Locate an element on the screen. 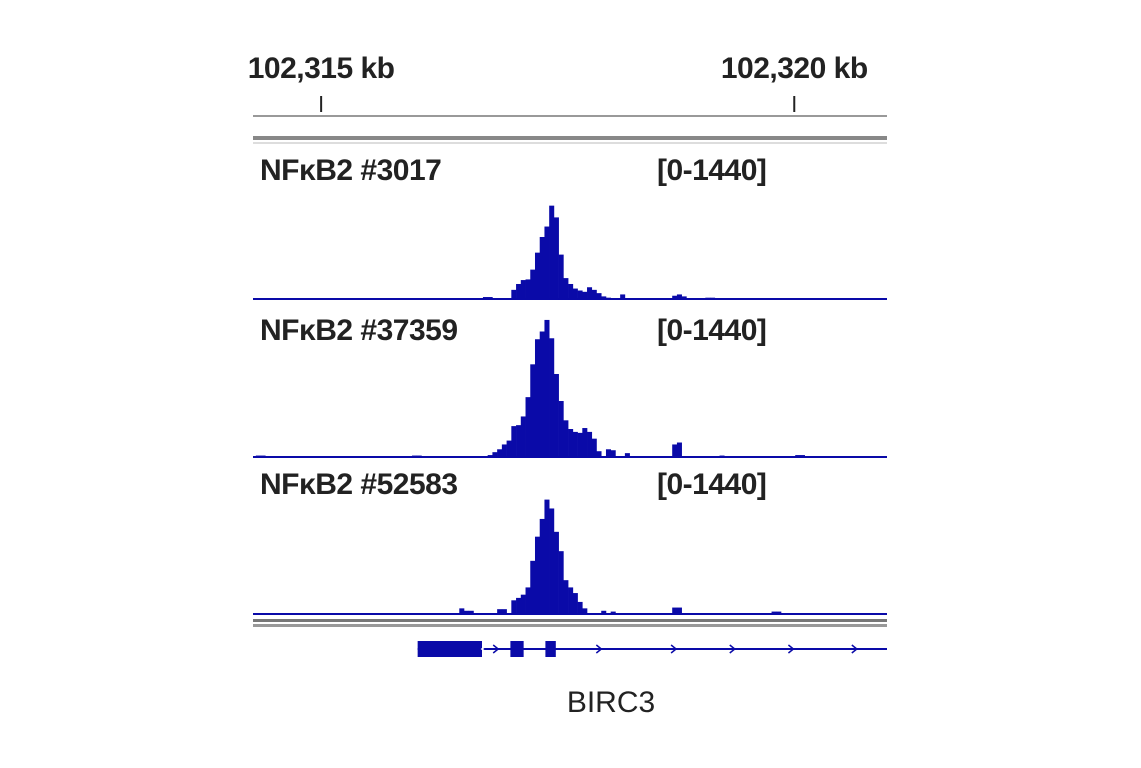  ruler-tick-label: 102,315 kb is located at coordinates (321, 68).